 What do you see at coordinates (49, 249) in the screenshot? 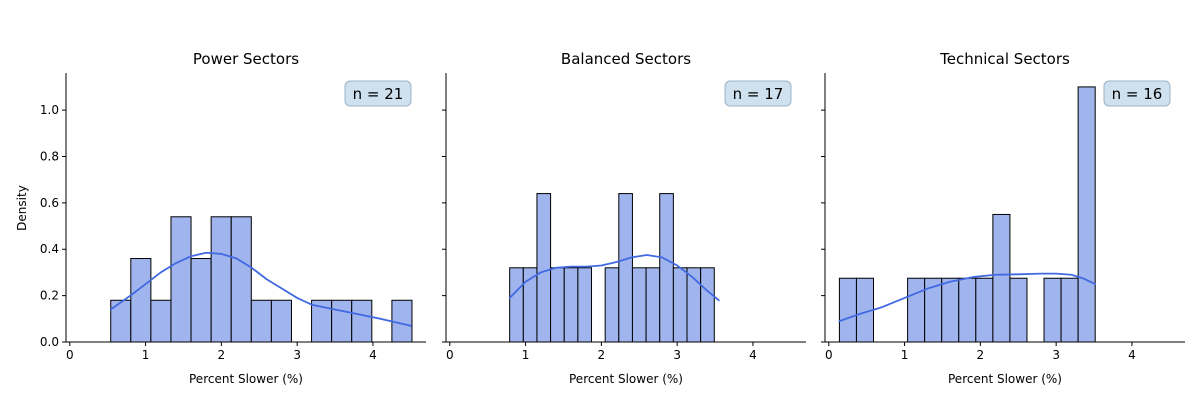
I see `y-tick-label: 0.4` at bounding box center [49, 249].